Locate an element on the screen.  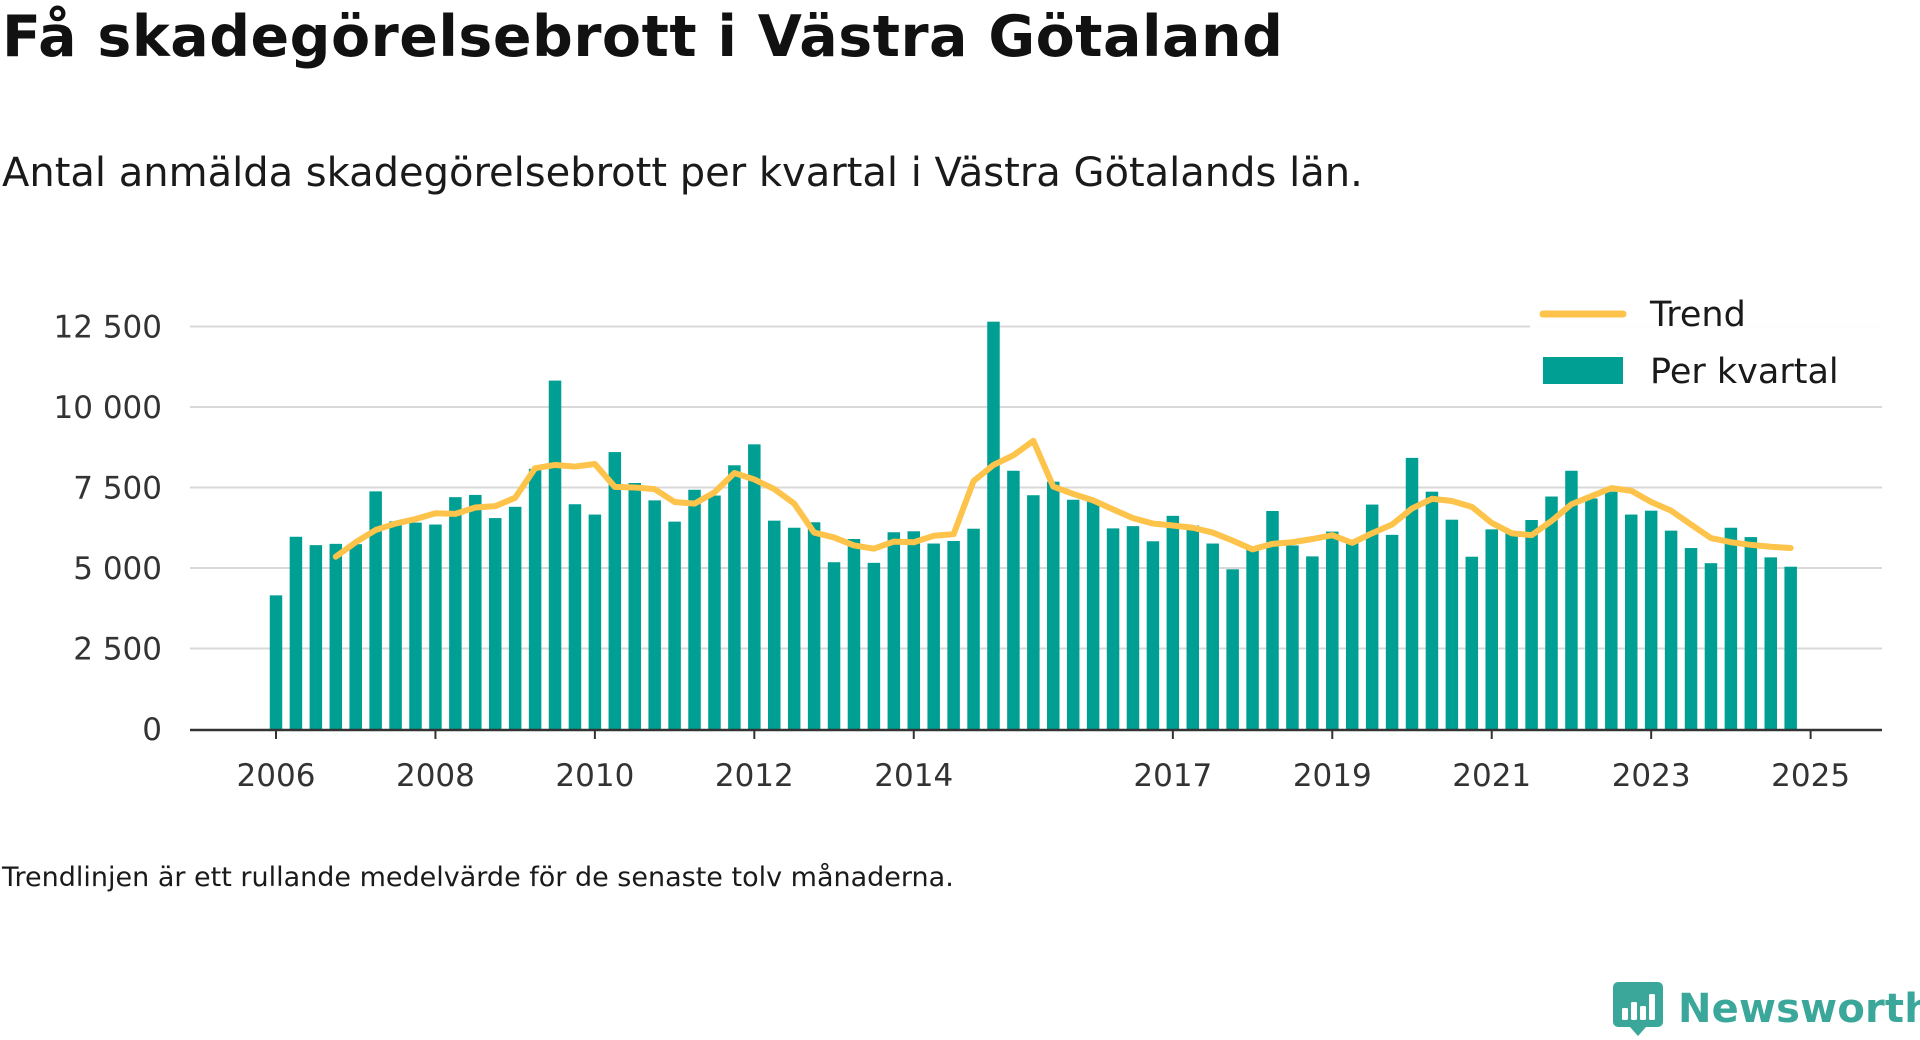
x-tick-label: 2025 is located at coordinates (1810, 776).